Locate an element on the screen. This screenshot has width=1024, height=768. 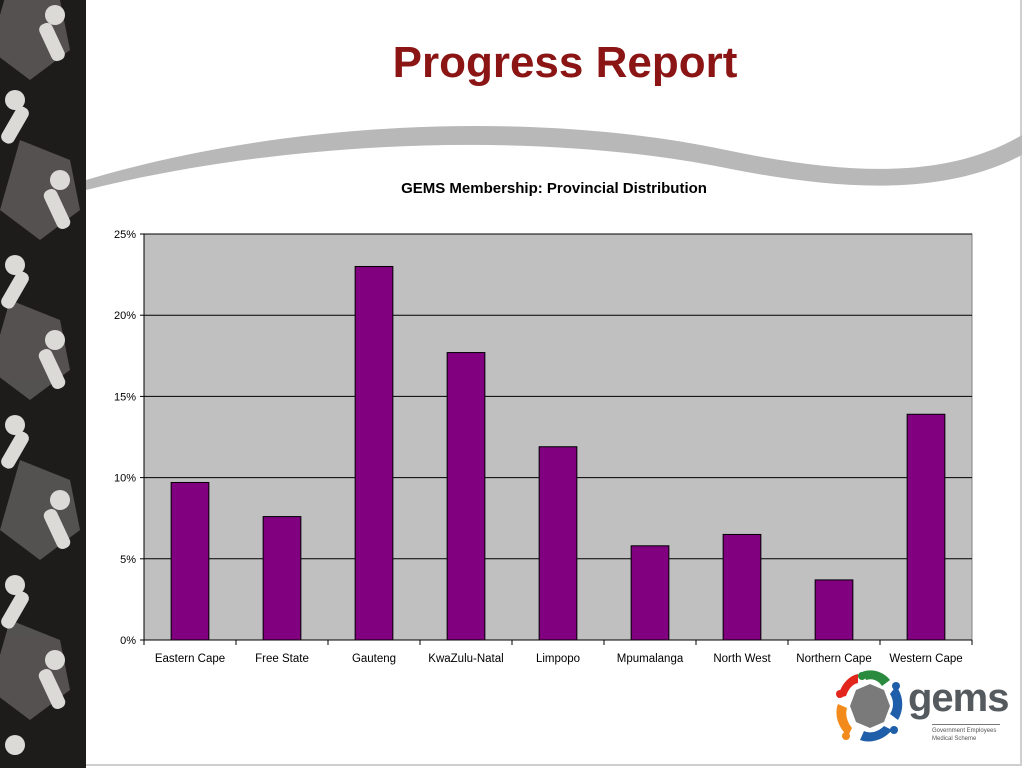
bar-eastern-cape is located at coordinates (190, 561).